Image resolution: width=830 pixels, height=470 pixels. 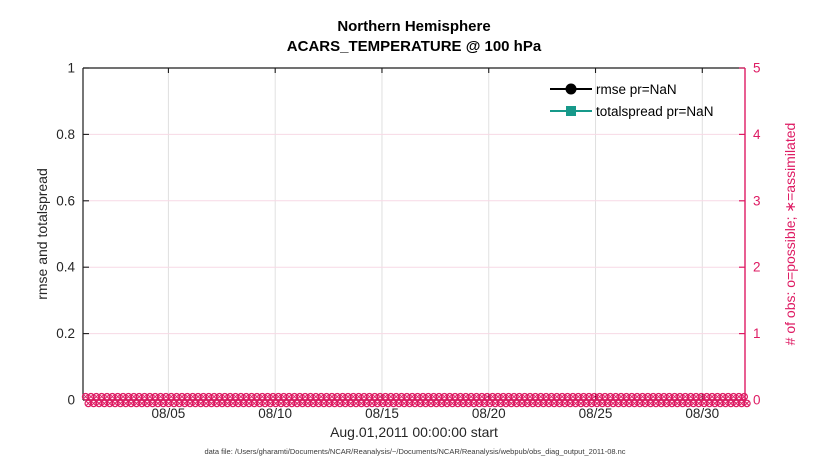 I want to click on chart-title-region: Northern Hemisphere, so click(x=414, y=26).